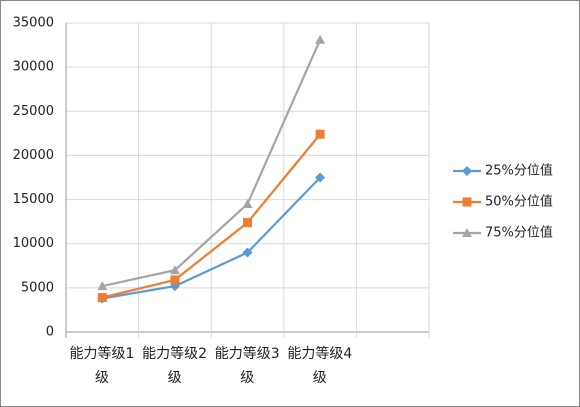  What do you see at coordinates (50, 332) in the screenshot?
I see `y-tick-label: 0` at bounding box center [50, 332].